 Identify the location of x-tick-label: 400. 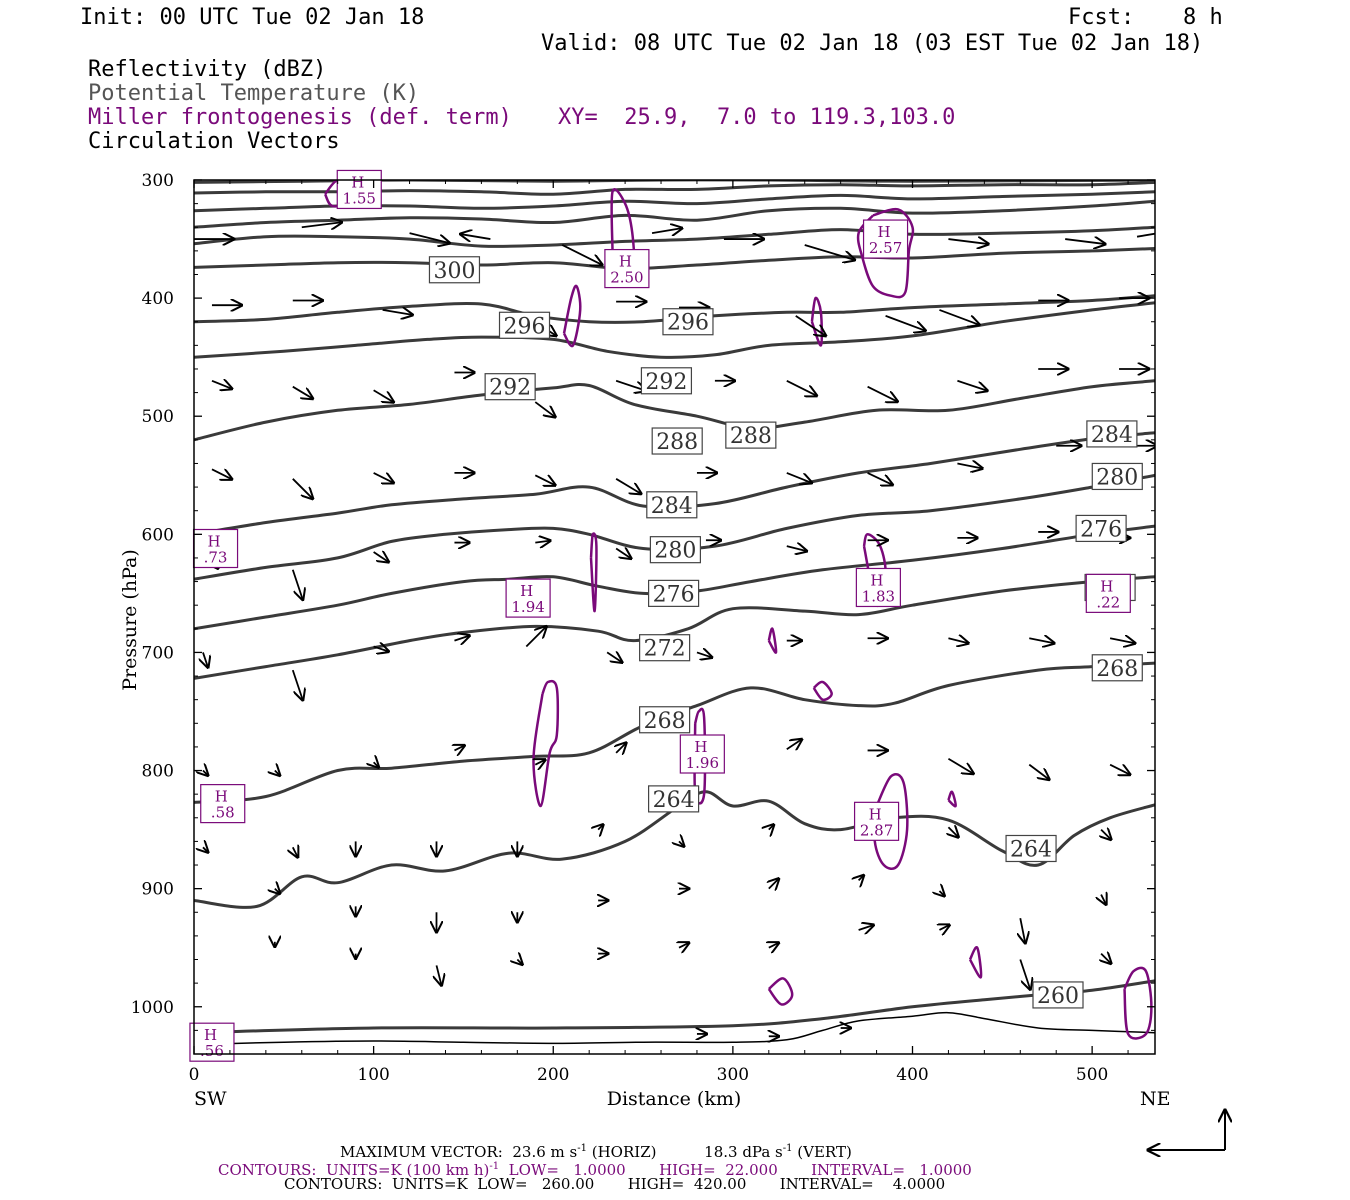
(912, 1075).